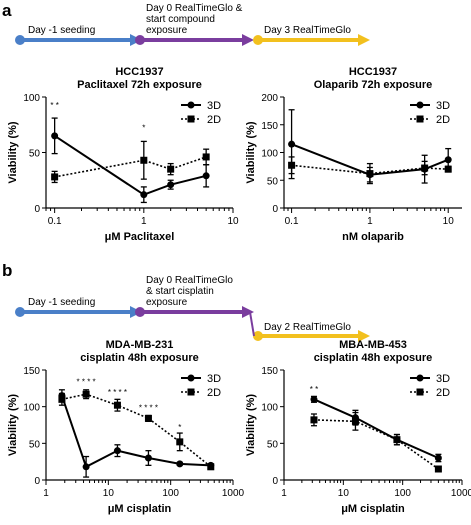  What do you see at coordinates (269, 98) in the screenshot?
I see `y-tick-label: 200` at bounding box center [269, 98].